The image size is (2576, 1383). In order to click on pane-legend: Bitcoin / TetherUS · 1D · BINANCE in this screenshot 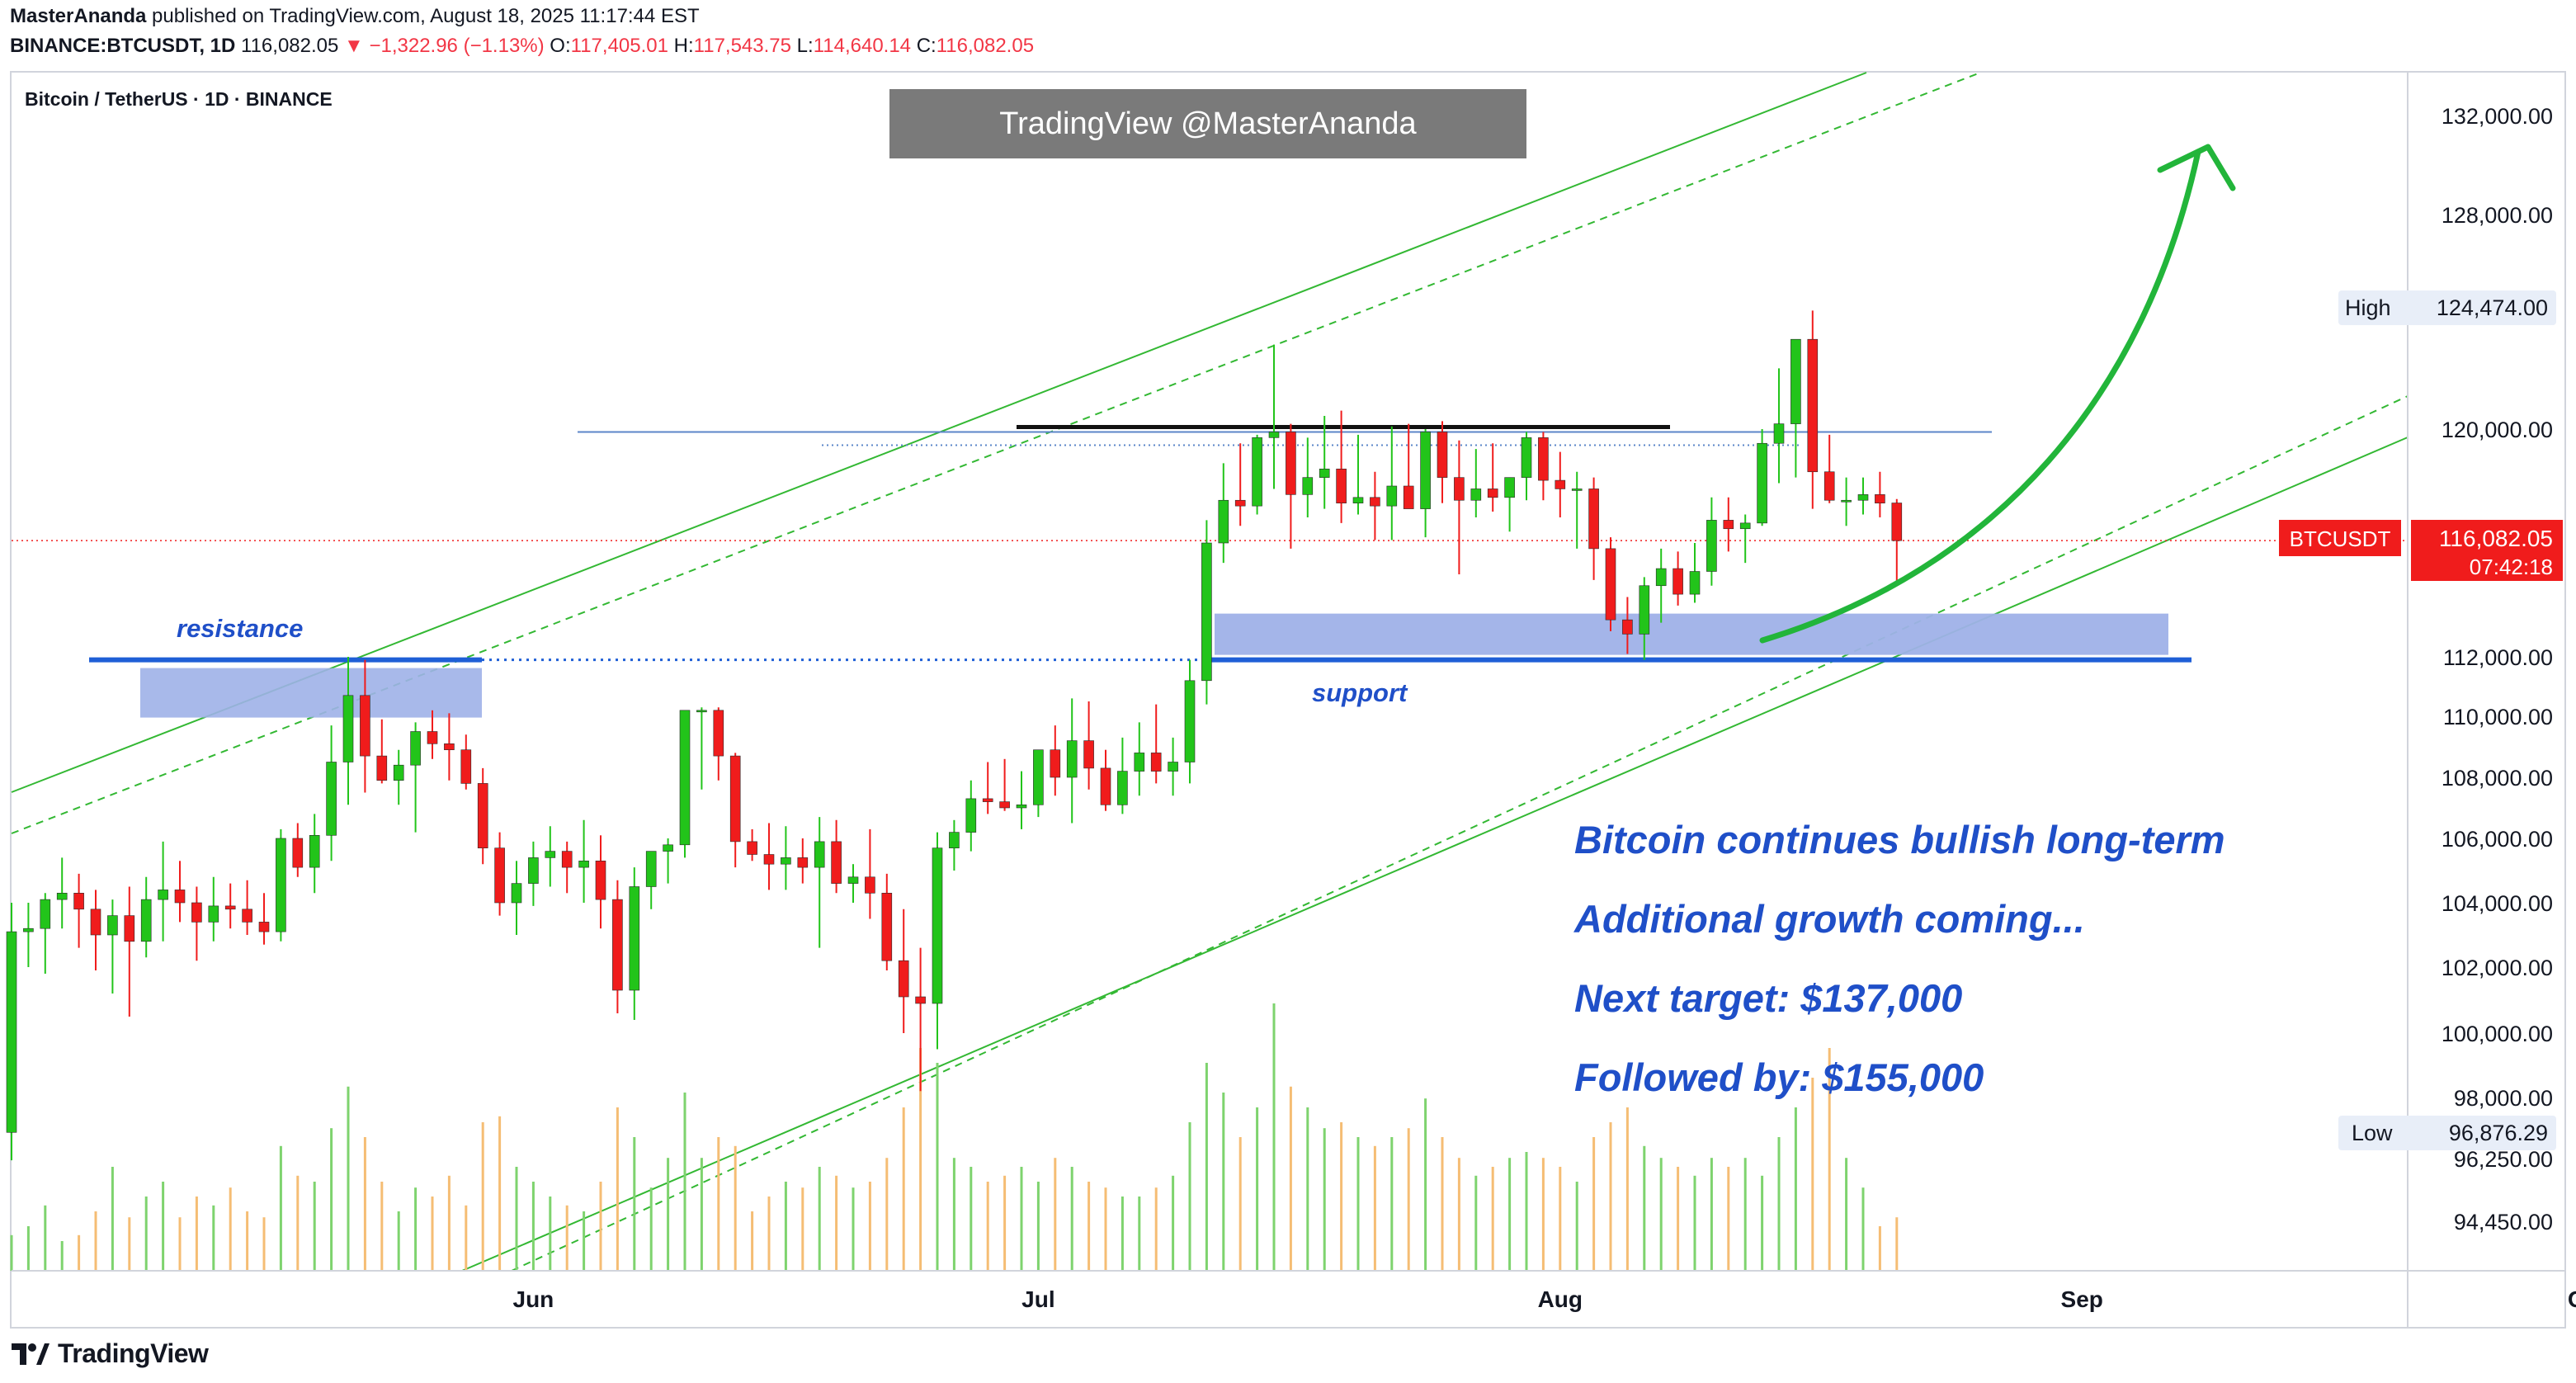, I will do `click(179, 99)`.